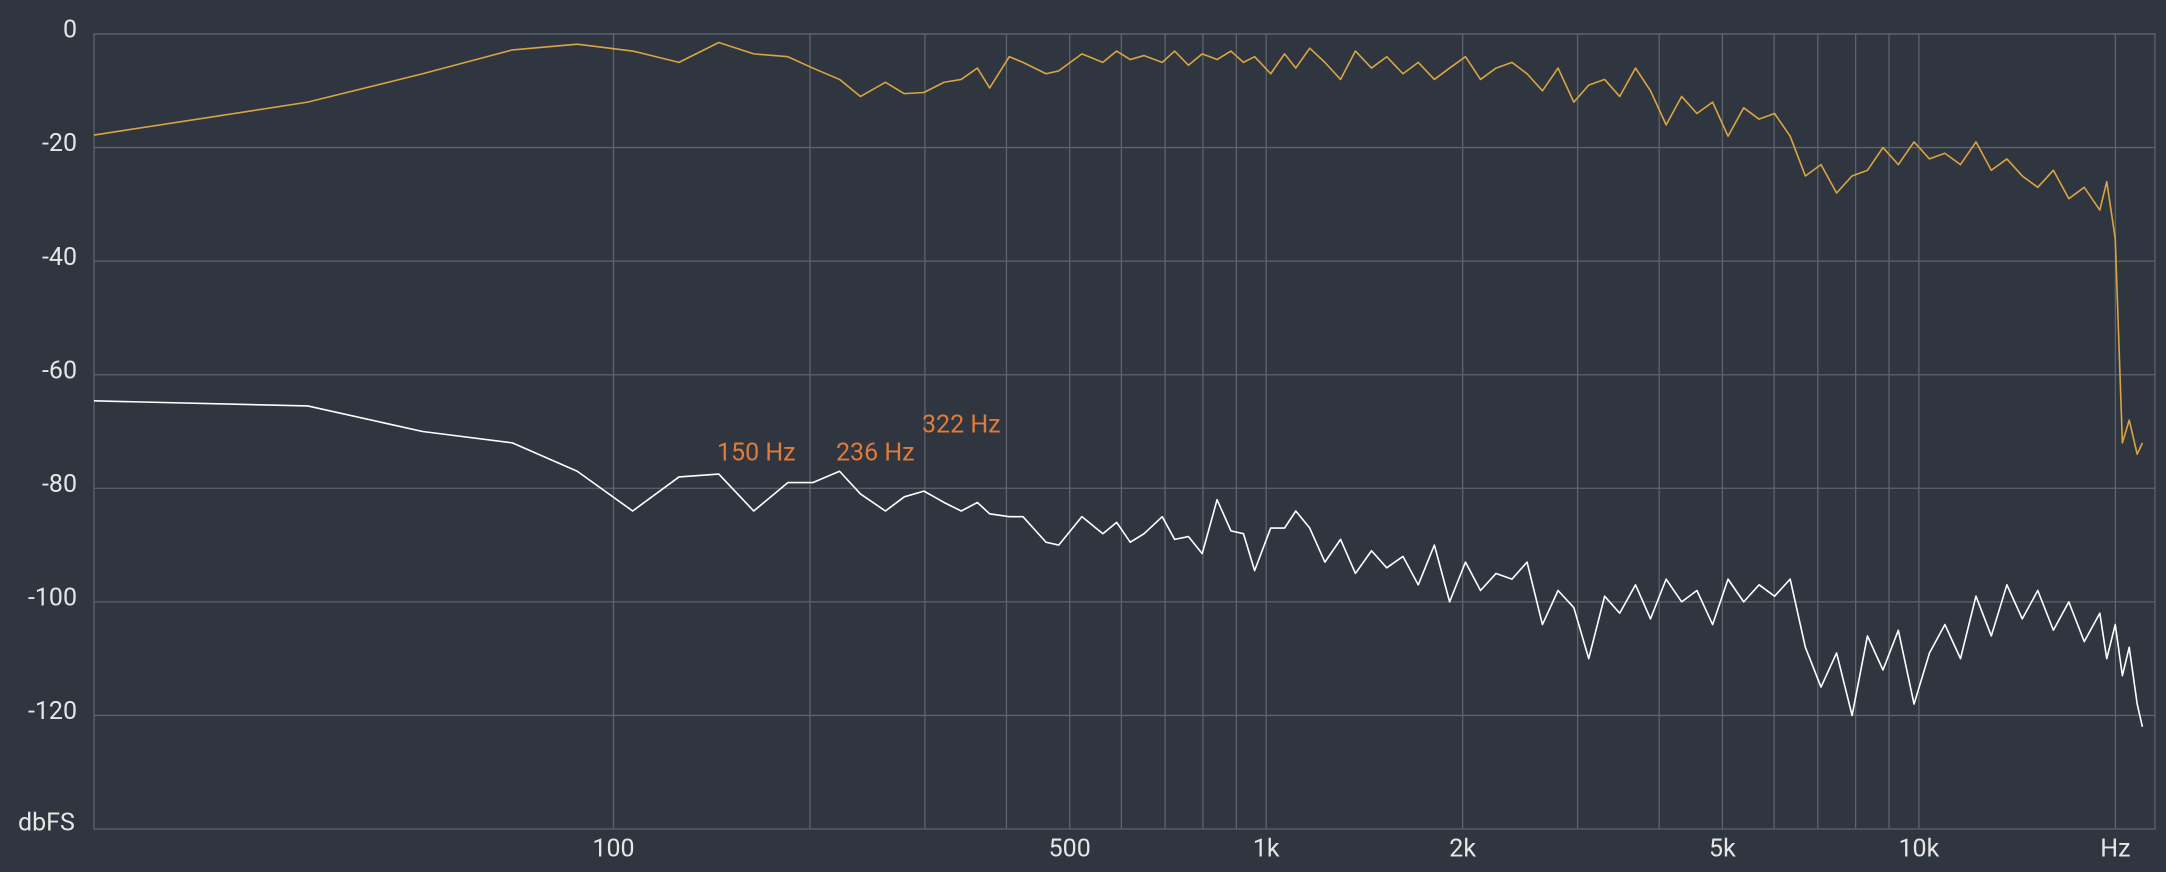 The height and width of the screenshot is (872, 2166). What do you see at coordinates (59, 484) in the screenshot?
I see `y-tick-label: -80` at bounding box center [59, 484].